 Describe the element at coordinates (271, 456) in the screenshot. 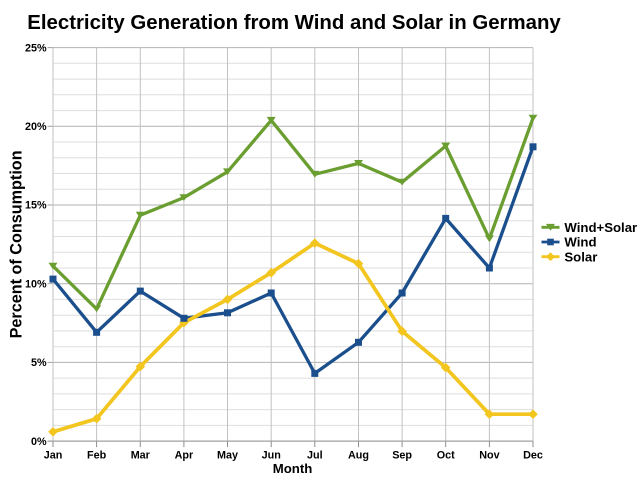

I see `svg-text: Jun` at that location.